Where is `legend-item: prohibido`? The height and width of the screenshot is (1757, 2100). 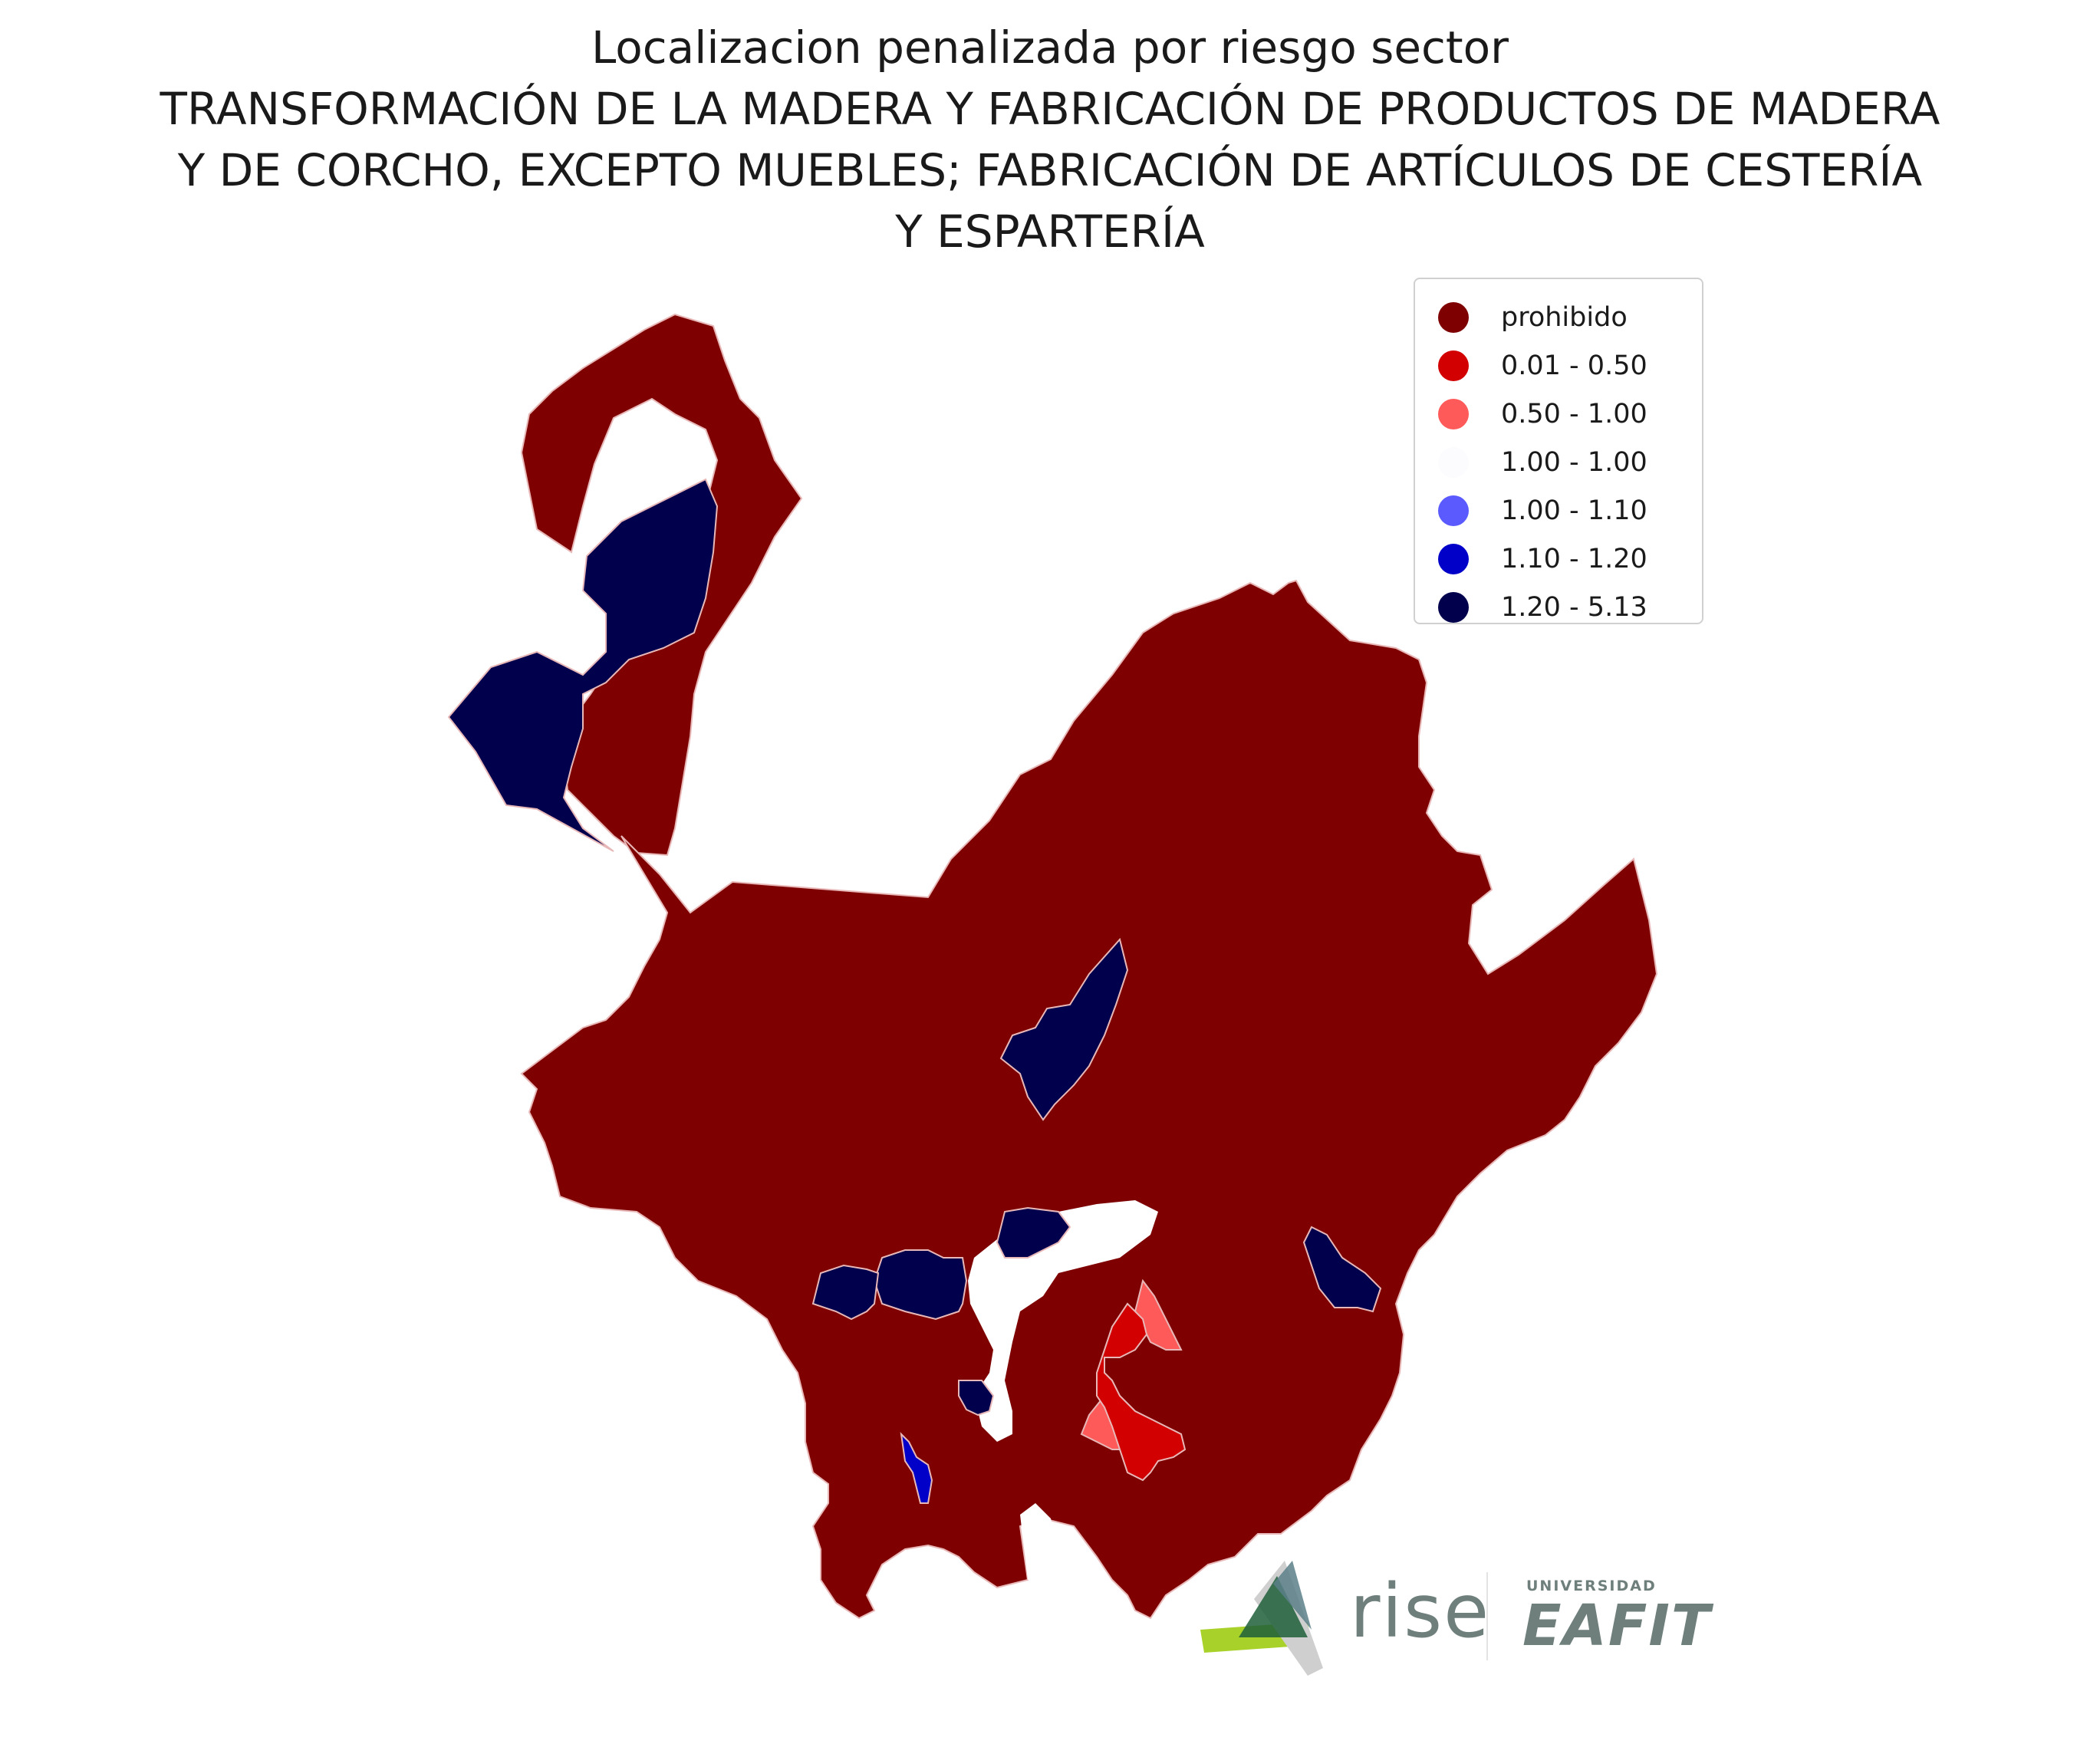
legend-item: prohibido is located at coordinates (1570, 317).